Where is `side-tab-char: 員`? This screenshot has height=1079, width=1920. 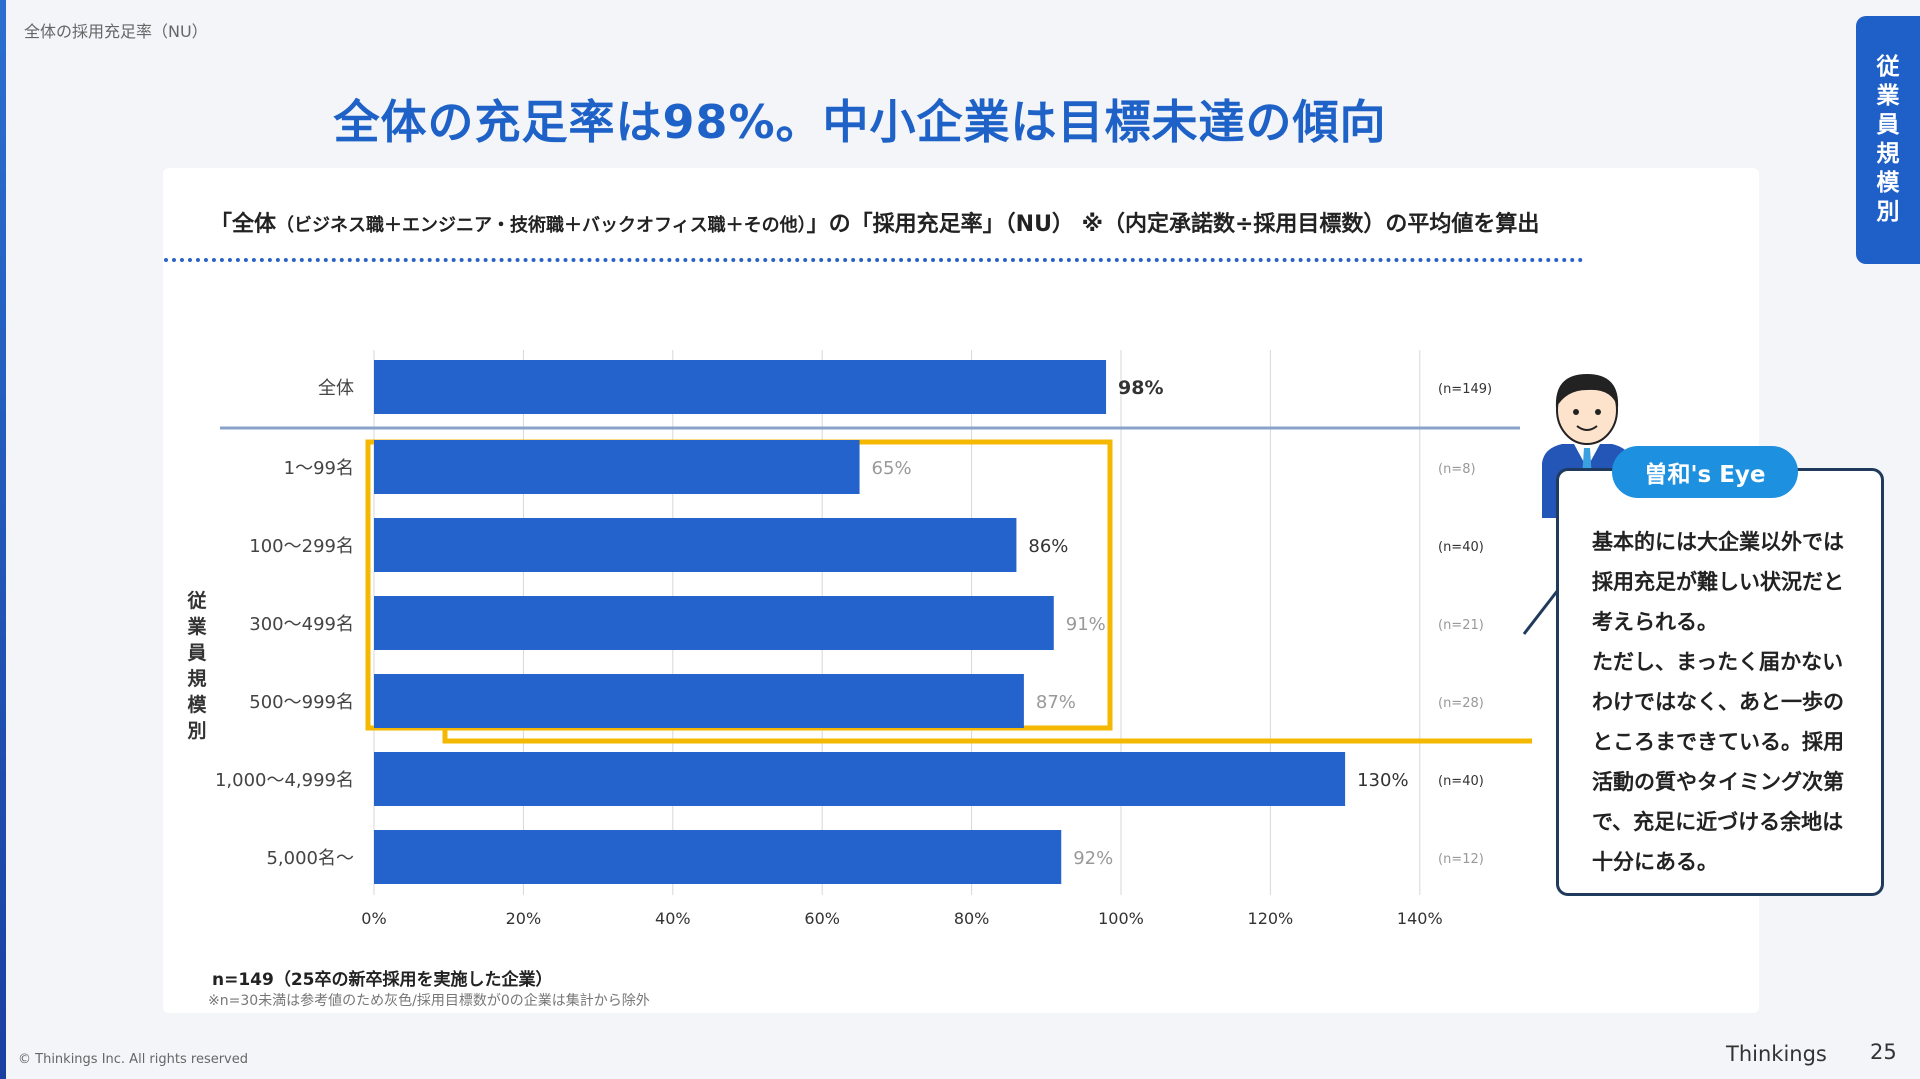 side-tab-char: 員 is located at coordinates (1888, 125).